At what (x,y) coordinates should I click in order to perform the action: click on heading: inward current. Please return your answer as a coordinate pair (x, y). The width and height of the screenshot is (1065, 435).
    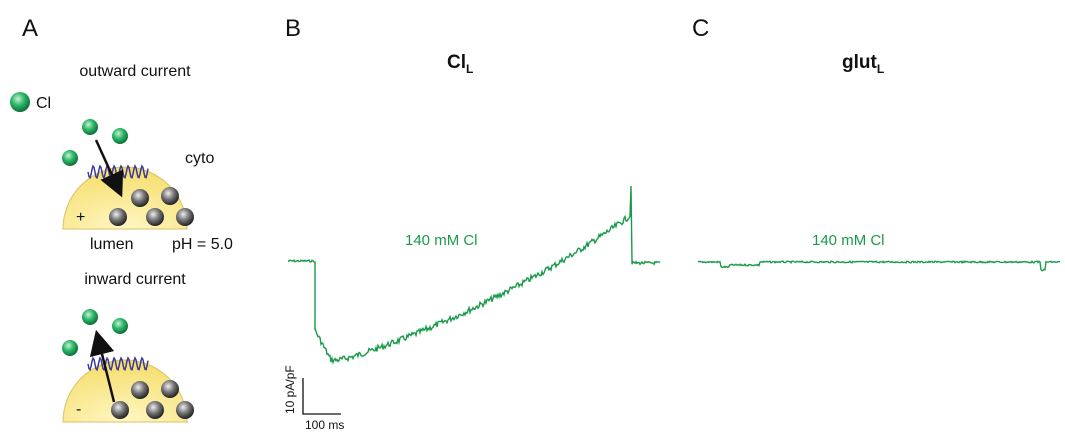
    Looking at the image, I should click on (135, 279).